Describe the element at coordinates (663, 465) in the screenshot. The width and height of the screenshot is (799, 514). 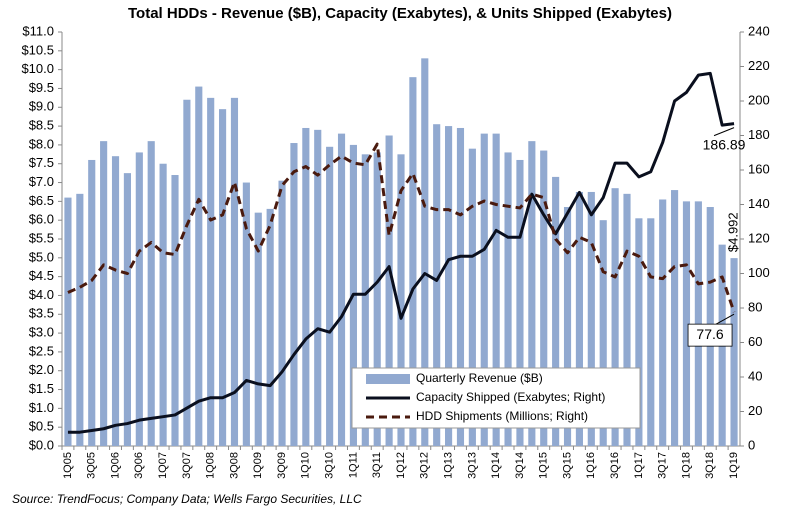
I see `x-tick-label: 3Q17` at that location.